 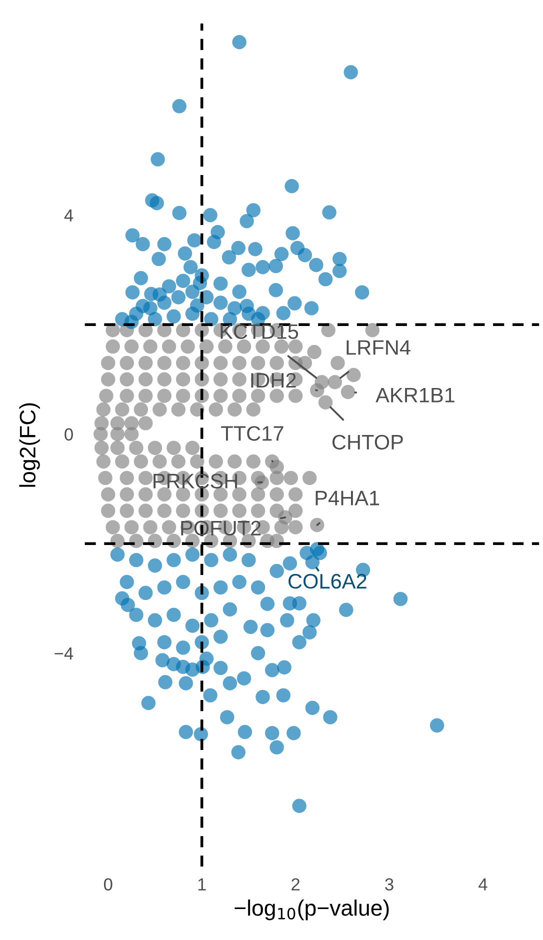 I want to click on annotation: P4HA1, so click(x=348, y=498).